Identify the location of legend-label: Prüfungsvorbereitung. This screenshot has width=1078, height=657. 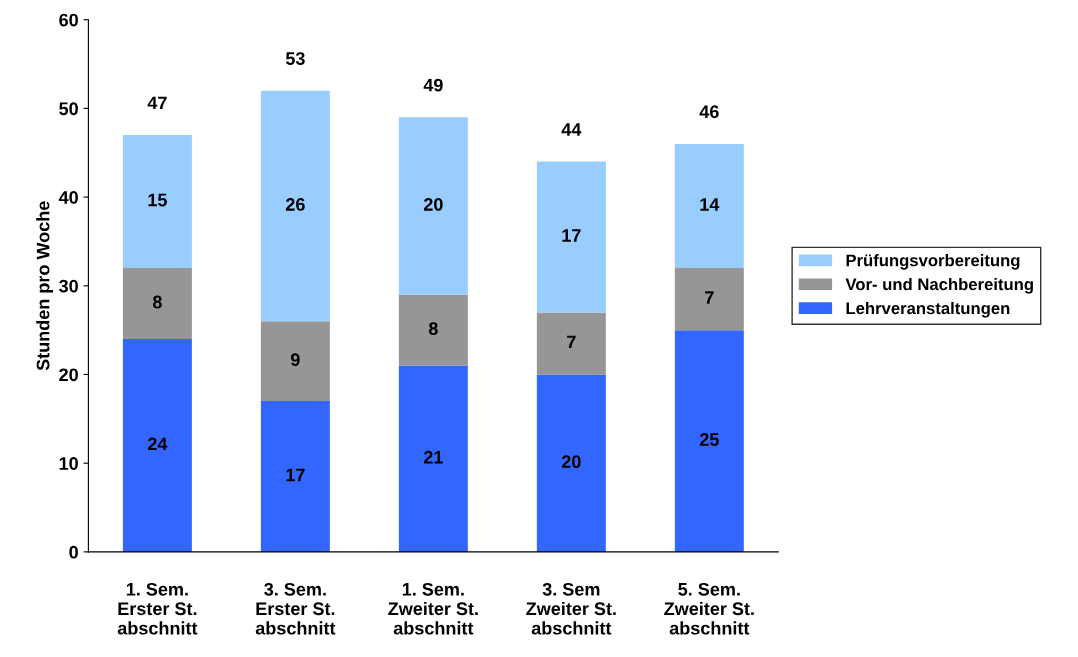
(933, 262).